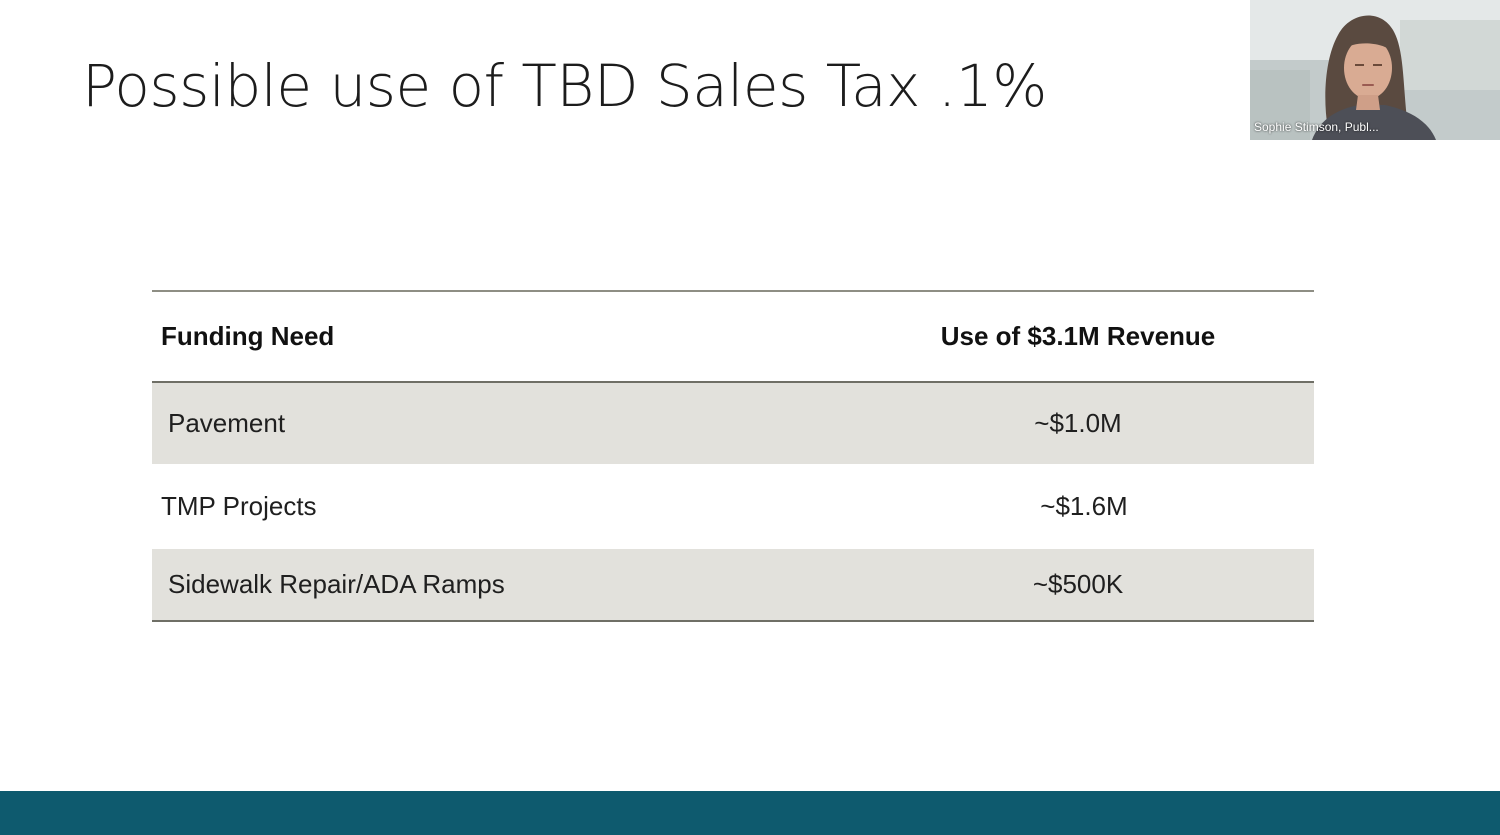  I want to click on header-funding-need: Funding Need, so click(248, 336).